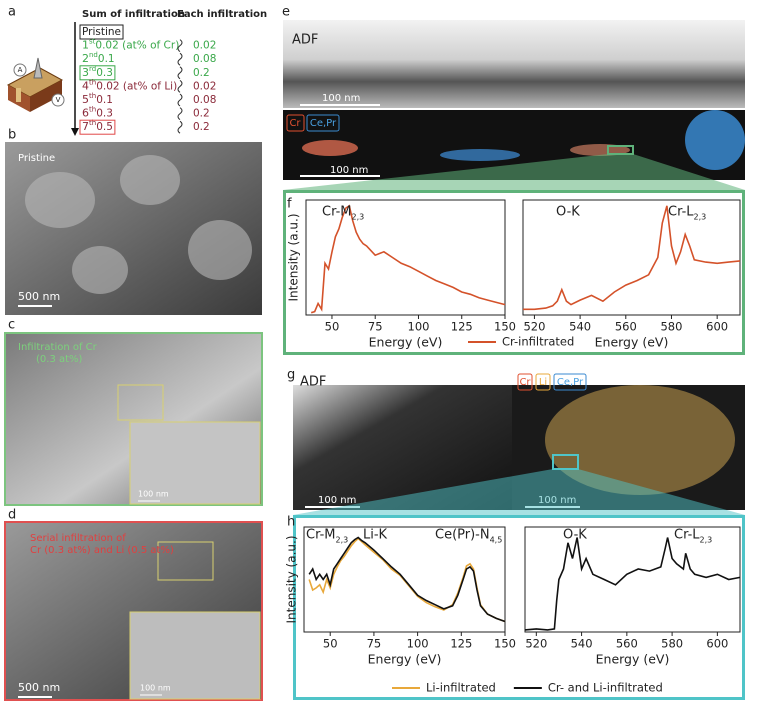 This screenshot has height=703, width=757. Describe the element at coordinates (137, 46) in the screenshot. I see `infiltration-sum: 0.02 (at% of Cr)` at that location.